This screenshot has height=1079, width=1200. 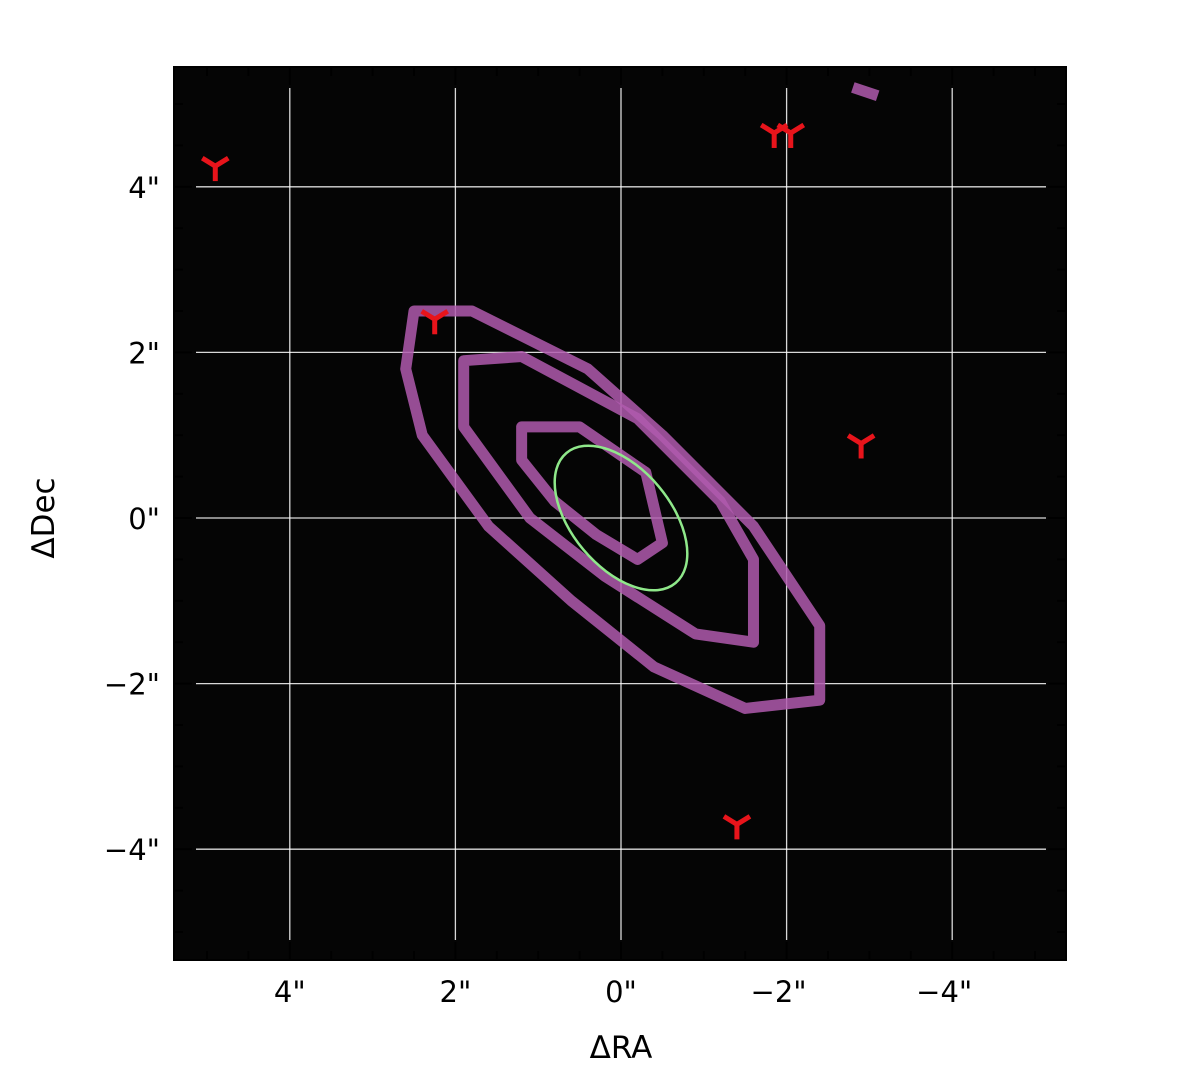 I want to click on y-tick-label: 2", so click(x=144, y=353).